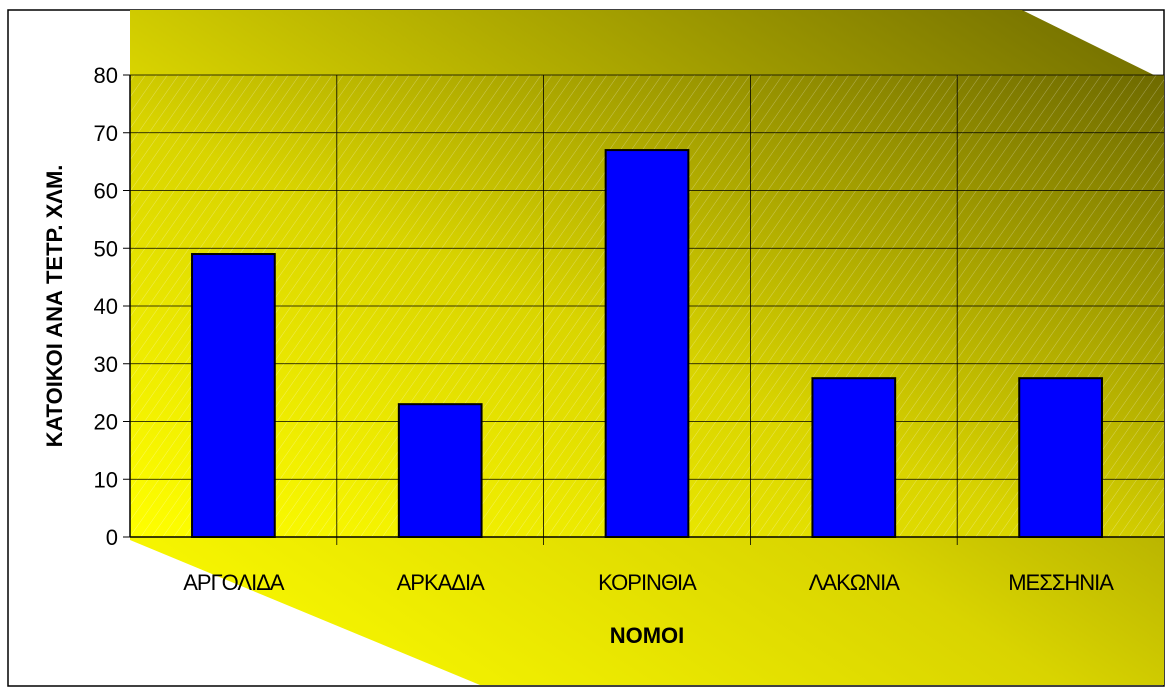 The image size is (1174, 694). I want to click on y-axis-ticks: 0 10 20 30 40 50 60 70 80, so click(112, 306).